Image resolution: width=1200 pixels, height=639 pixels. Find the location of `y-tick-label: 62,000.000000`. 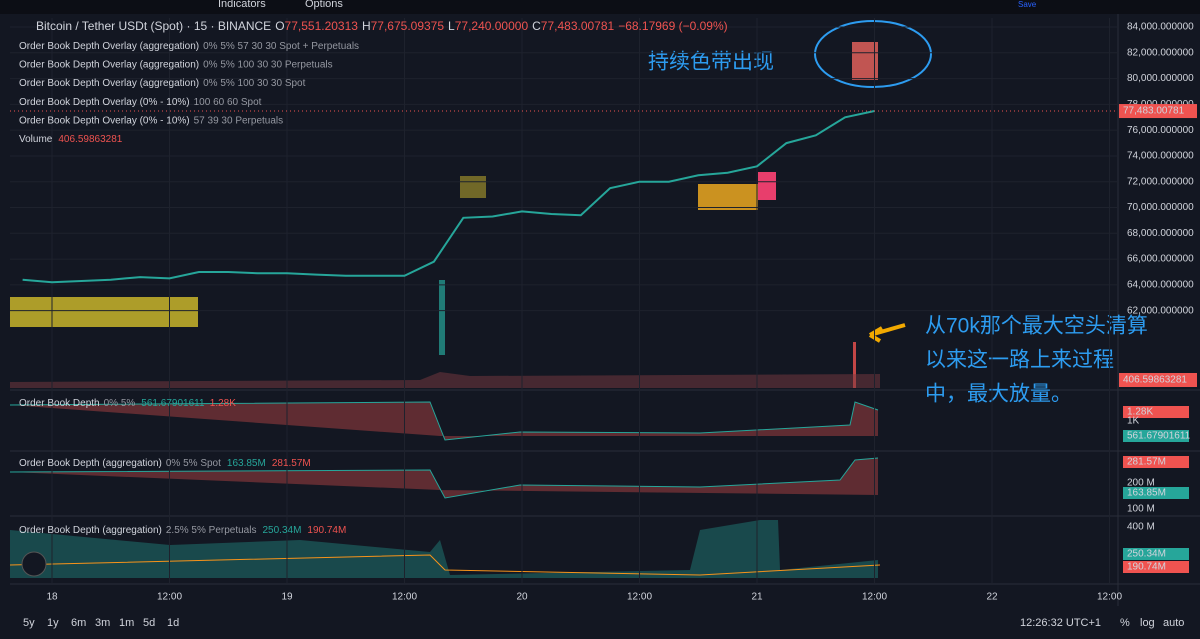

y-tick-label: 62,000.000000 is located at coordinates (1160, 310).